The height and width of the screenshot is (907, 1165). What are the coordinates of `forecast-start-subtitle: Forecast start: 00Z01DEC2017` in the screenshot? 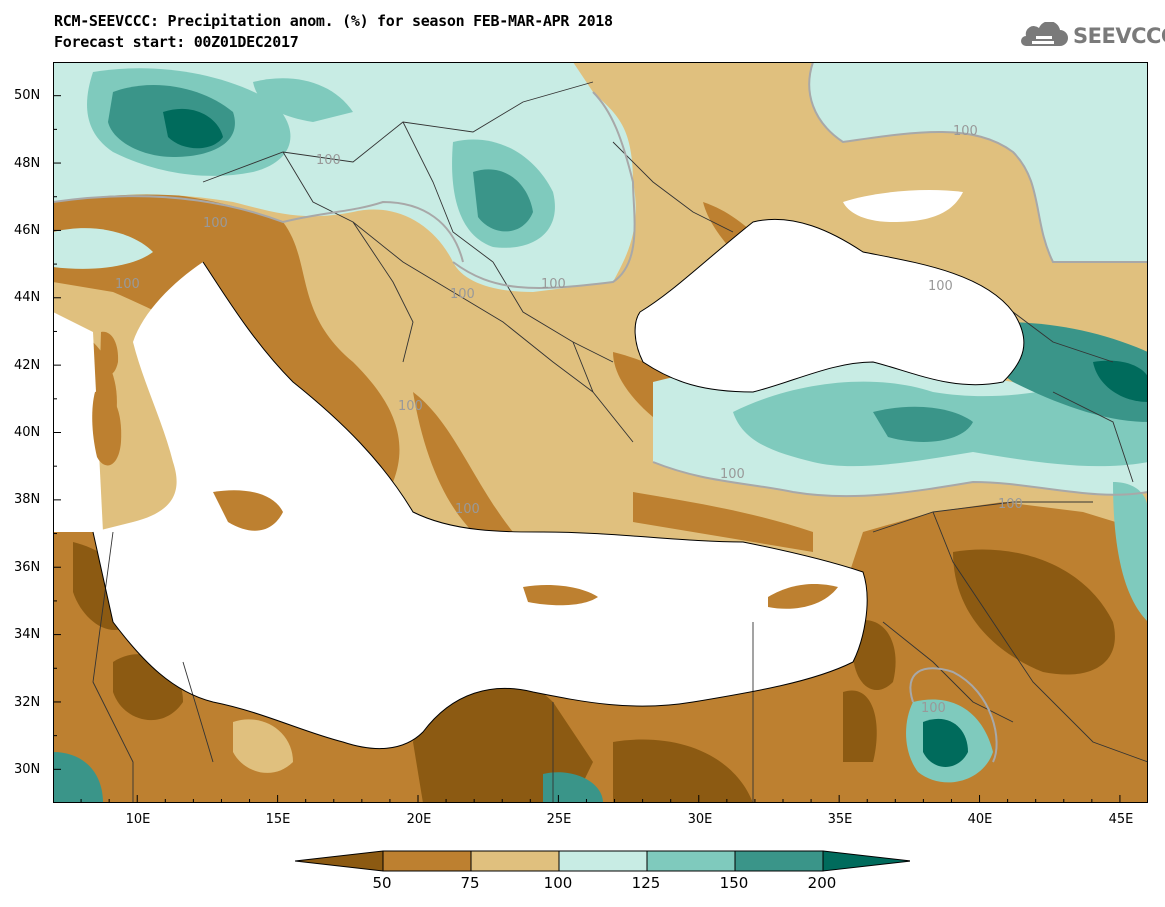 It's located at (176, 42).